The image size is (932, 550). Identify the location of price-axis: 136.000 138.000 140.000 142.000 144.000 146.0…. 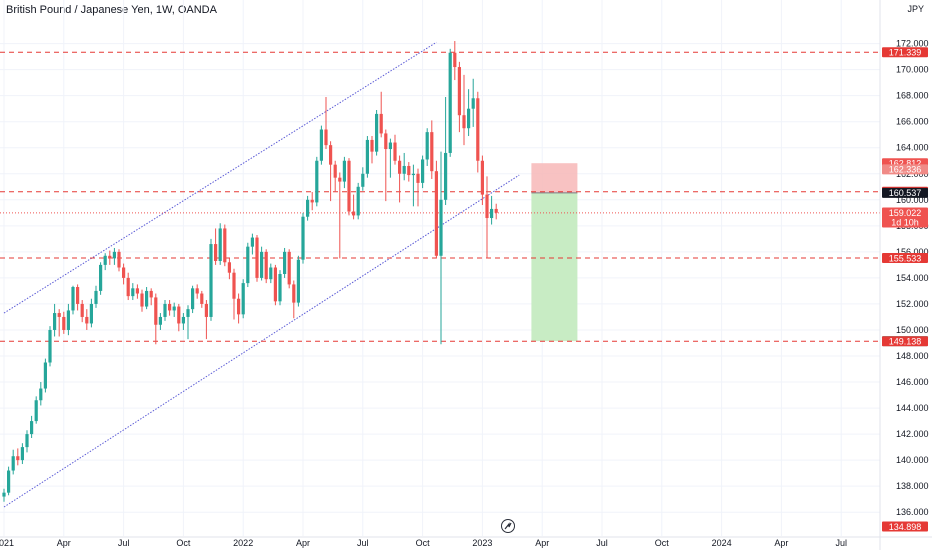
(912, 278).